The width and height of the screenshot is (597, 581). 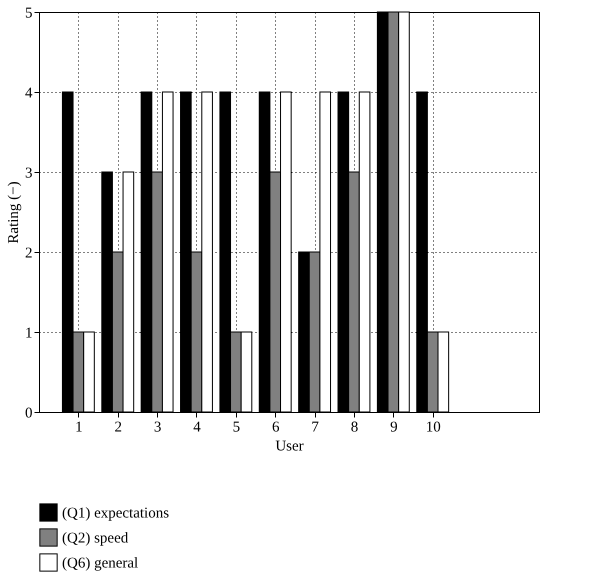 I want to click on x-tick-label: 6, so click(x=276, y=428).